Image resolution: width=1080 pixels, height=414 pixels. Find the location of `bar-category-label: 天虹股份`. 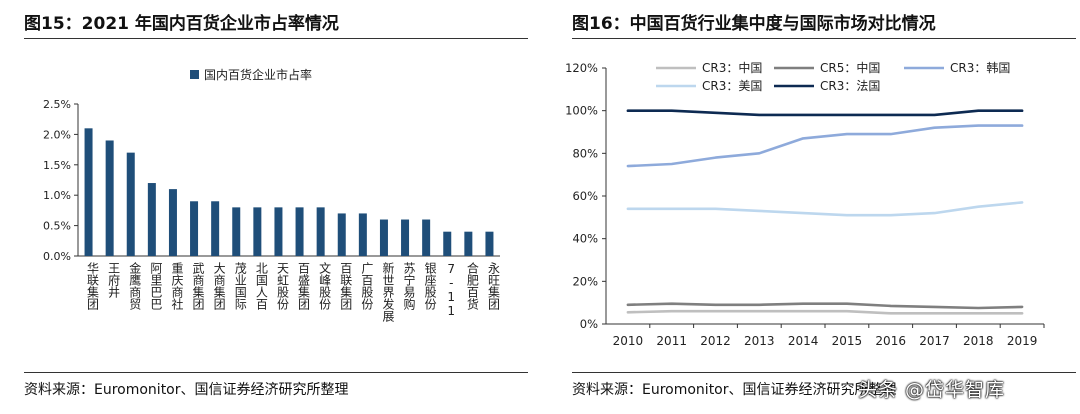

bar-category-label: 天虹股份 is located at coordinates (282, 286).